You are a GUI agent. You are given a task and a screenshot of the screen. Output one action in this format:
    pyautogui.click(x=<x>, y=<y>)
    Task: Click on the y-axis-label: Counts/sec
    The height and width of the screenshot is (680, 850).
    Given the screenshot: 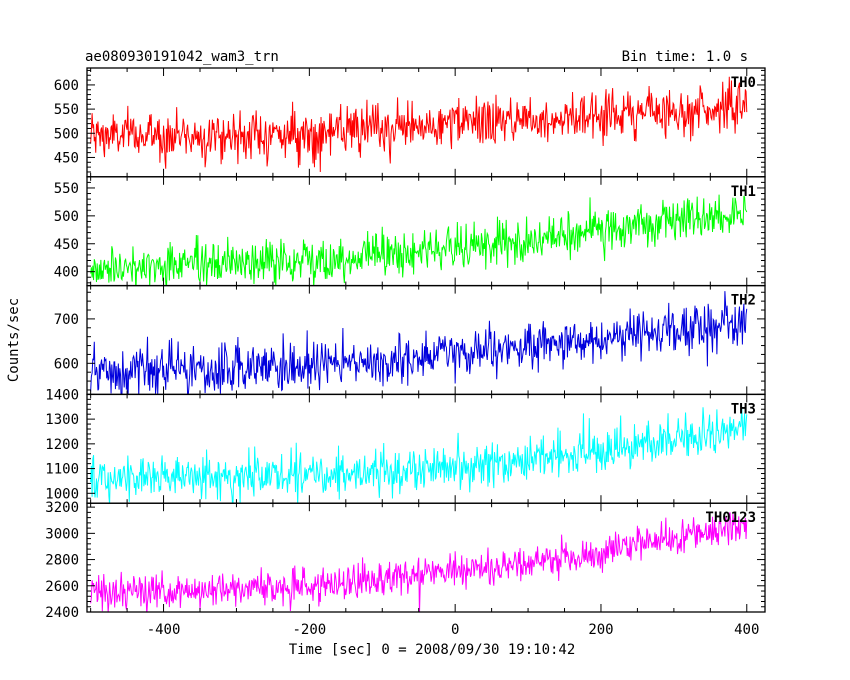 What is the action you would take?
    pyautogui.click(x=14, y=340)
    